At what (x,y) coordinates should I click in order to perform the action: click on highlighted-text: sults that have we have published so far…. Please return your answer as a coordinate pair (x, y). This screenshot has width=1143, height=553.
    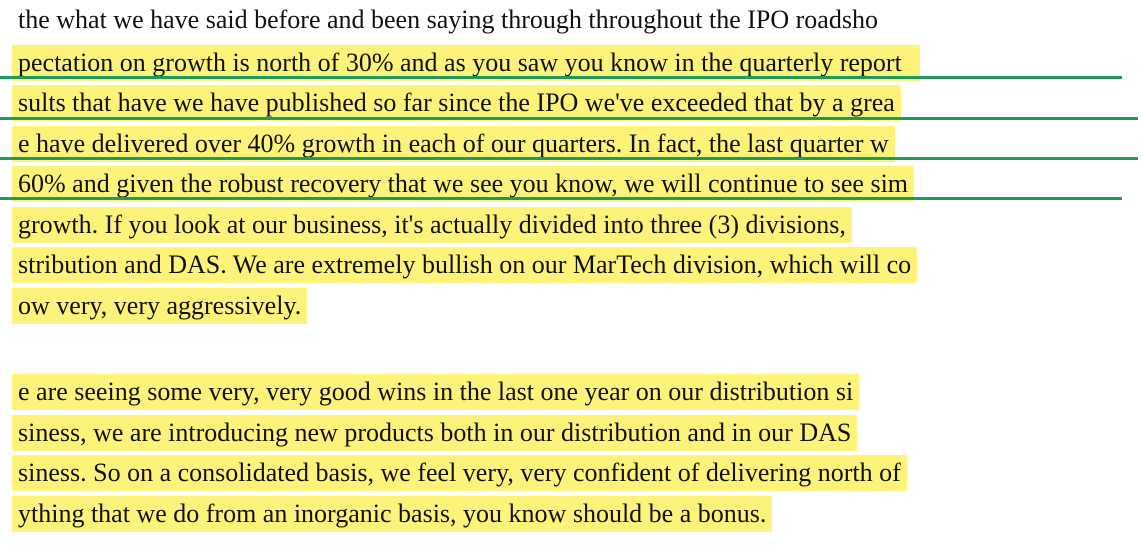
    Looking at the image, I should click on (456, 103).